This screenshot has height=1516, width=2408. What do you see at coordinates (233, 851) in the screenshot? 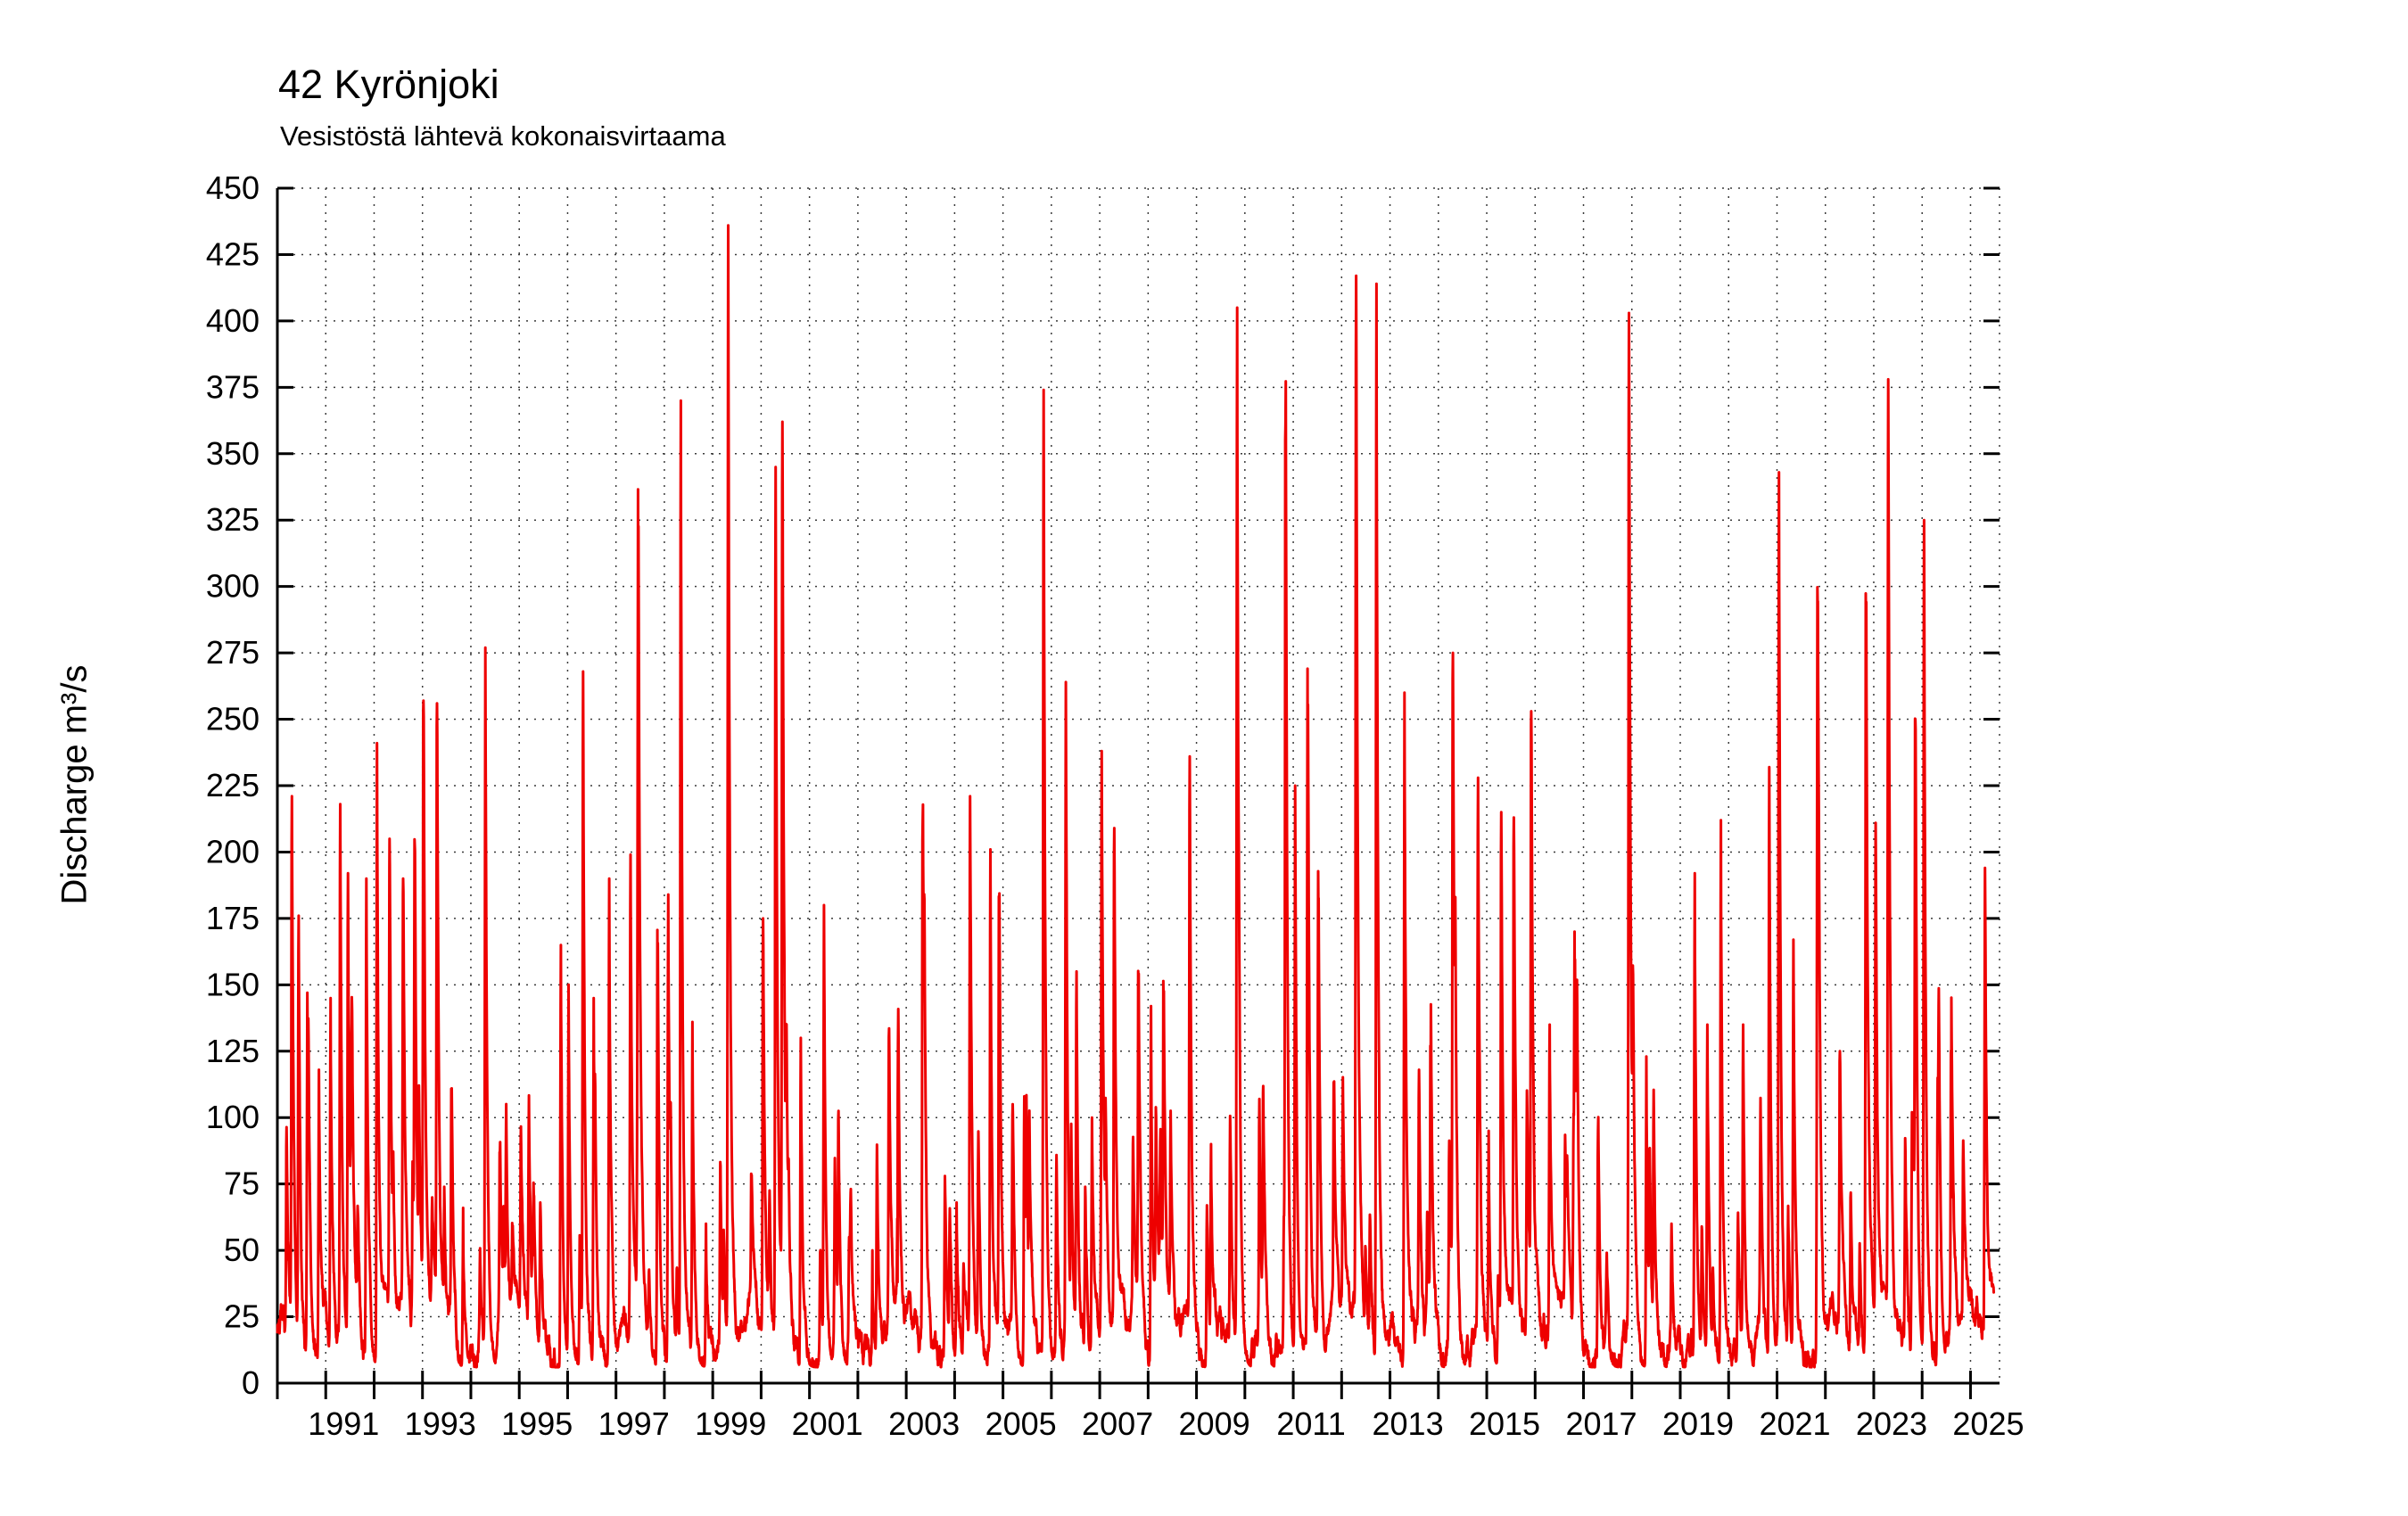
I see `y-tick-label: 200` at bounding box center [233, 851].